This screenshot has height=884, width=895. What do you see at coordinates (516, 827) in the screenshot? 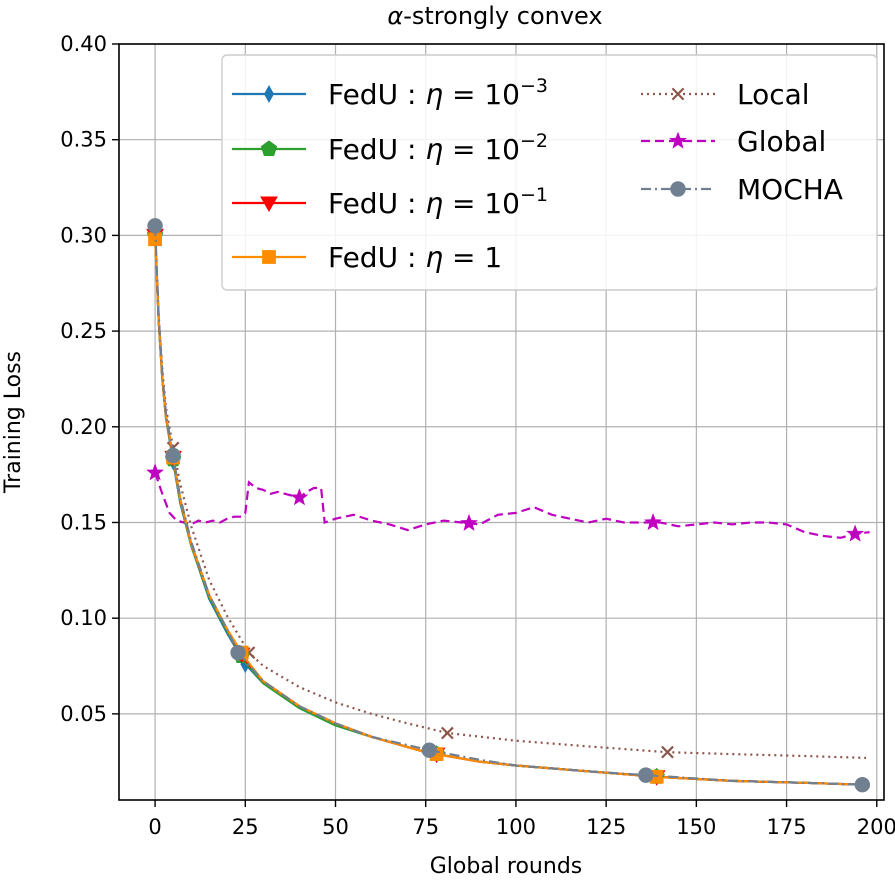
I see `x-tick-label: 100` at bounding box center [516, 827].